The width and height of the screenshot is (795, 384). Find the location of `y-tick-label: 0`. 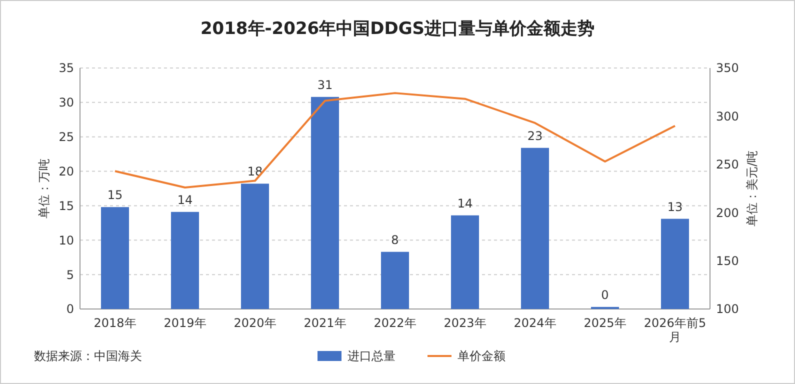

y-tick-label: 0 is located at coordinates (70, 309).